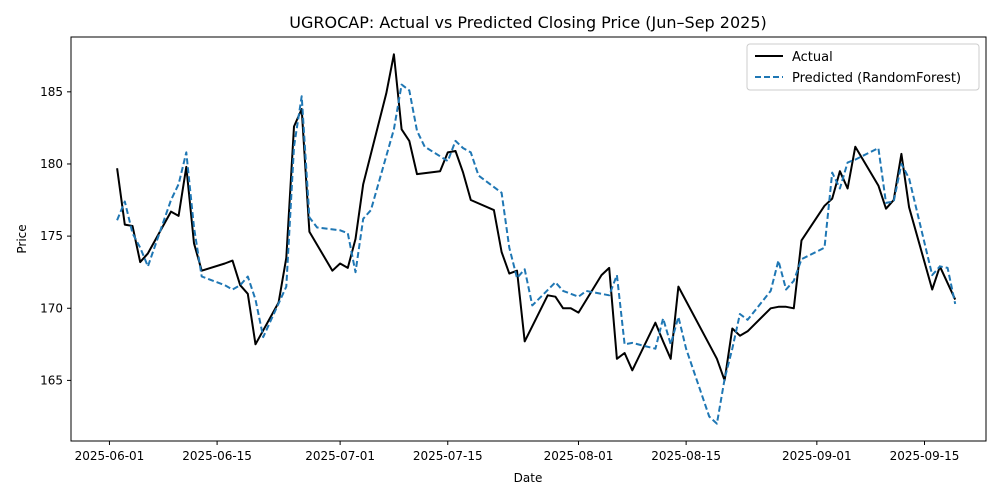 This screenshot has height=500, width=1000. What do you see at coordinates (51, 380) in the screenshot?
I see `y-tick-label: 165` at bounding box center [51, 380].